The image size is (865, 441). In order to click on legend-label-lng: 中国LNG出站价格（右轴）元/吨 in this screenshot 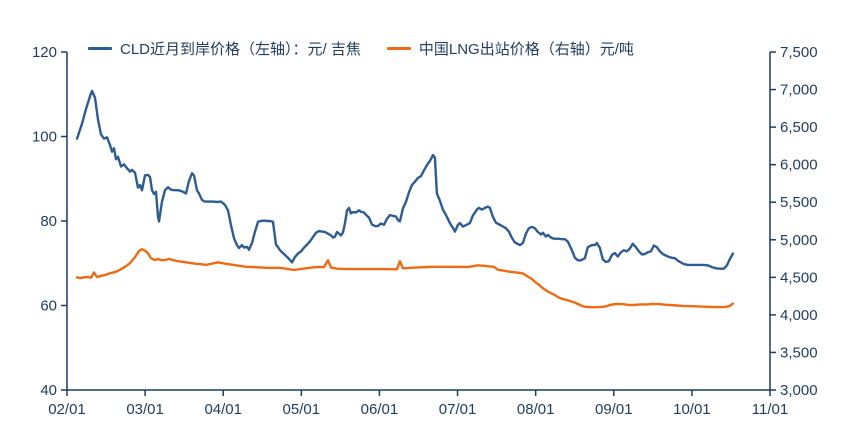, I will do `click(526, 49)`.